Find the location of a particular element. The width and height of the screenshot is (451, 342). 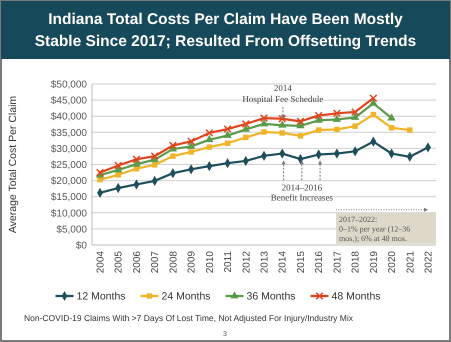

y-tick-label: $35,000 is located at coordinates (69, 133).